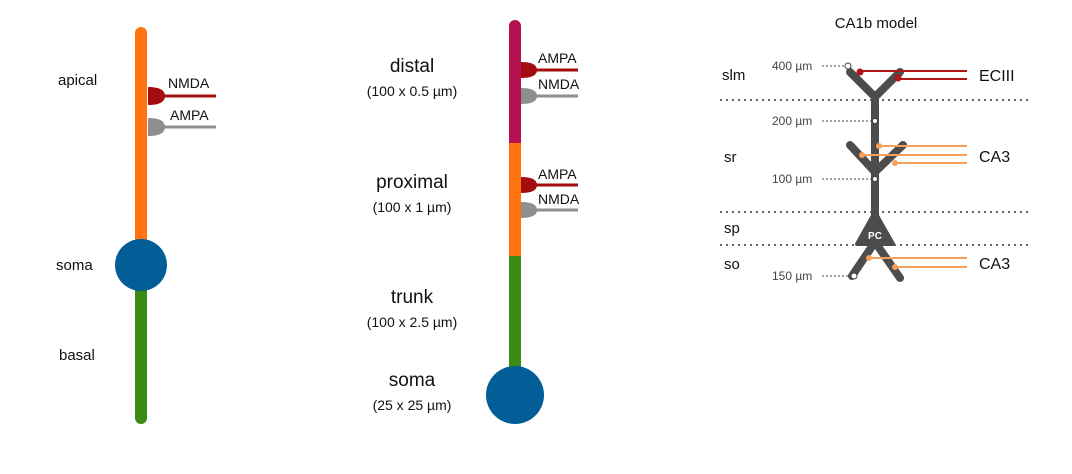 The height and width of the screenshot is (474, 1072). I want to click on oblique-branch-right, so click(889, 158).